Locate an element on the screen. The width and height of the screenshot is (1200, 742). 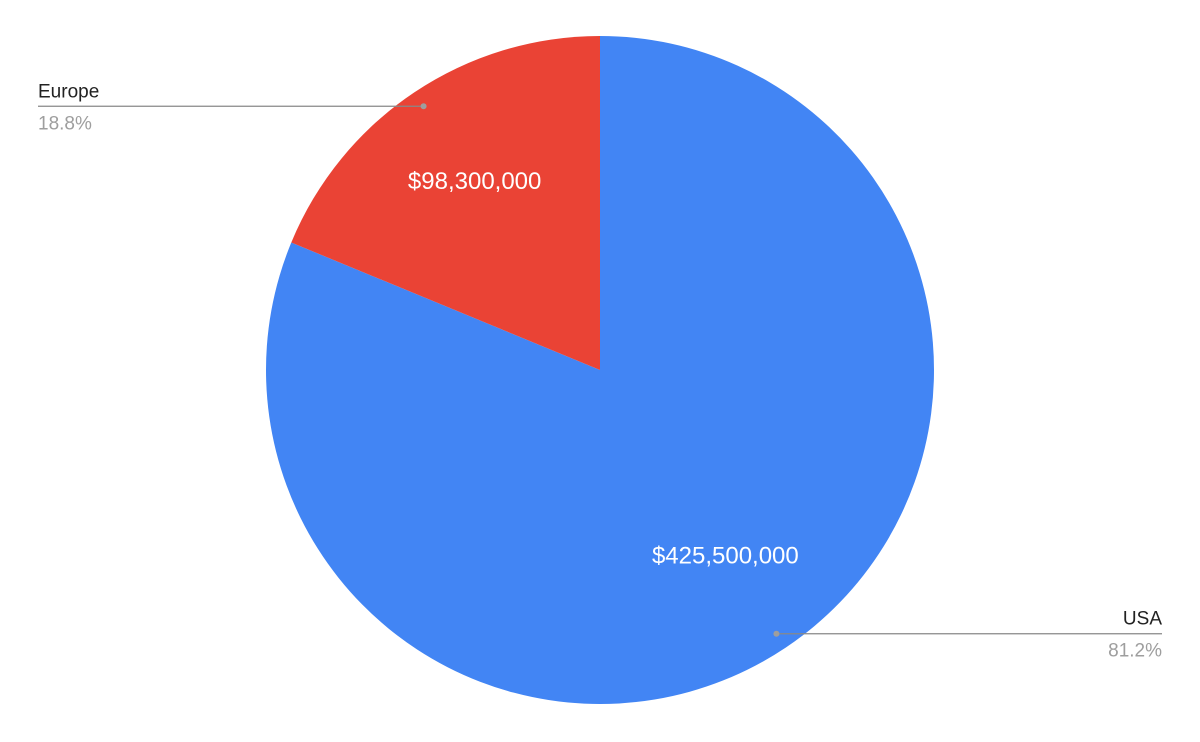
percent-label: 18.8% is located at coordinates (65, 123).